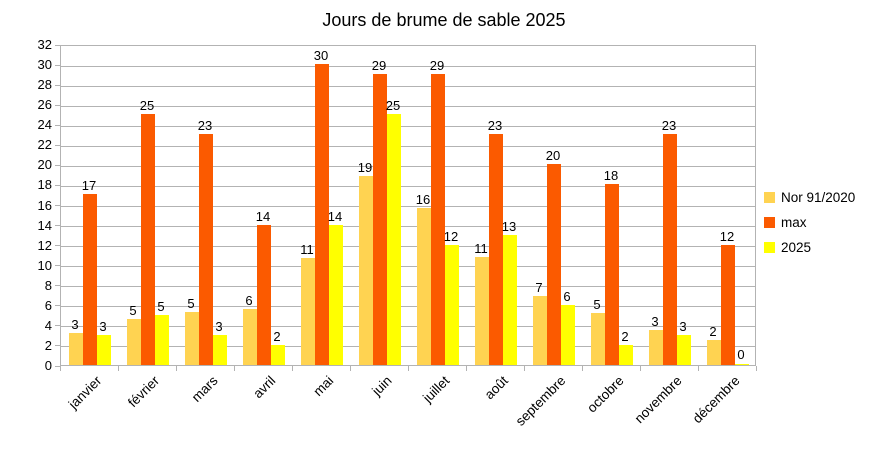 Image resolution: width=888 pixels, height=457 pixels. What do you see at coordinates (321, 56) in the screenshot?
I see `data-label: 30` at bounding box center [321, 56].